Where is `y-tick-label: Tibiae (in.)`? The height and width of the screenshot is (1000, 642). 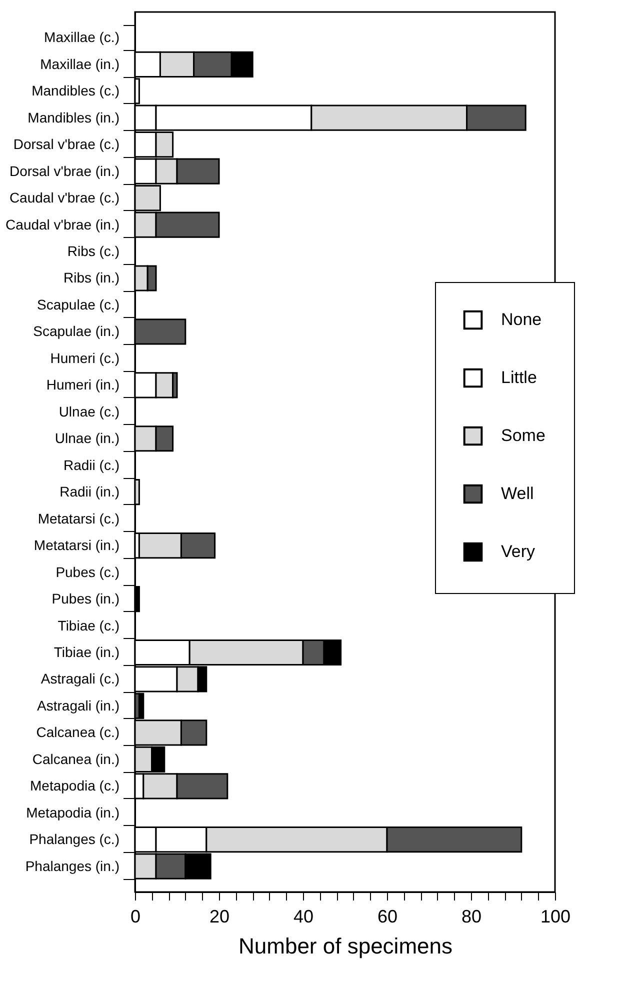
y-tick-label: Tibiae (in.) is located at coordinates (87, 652).